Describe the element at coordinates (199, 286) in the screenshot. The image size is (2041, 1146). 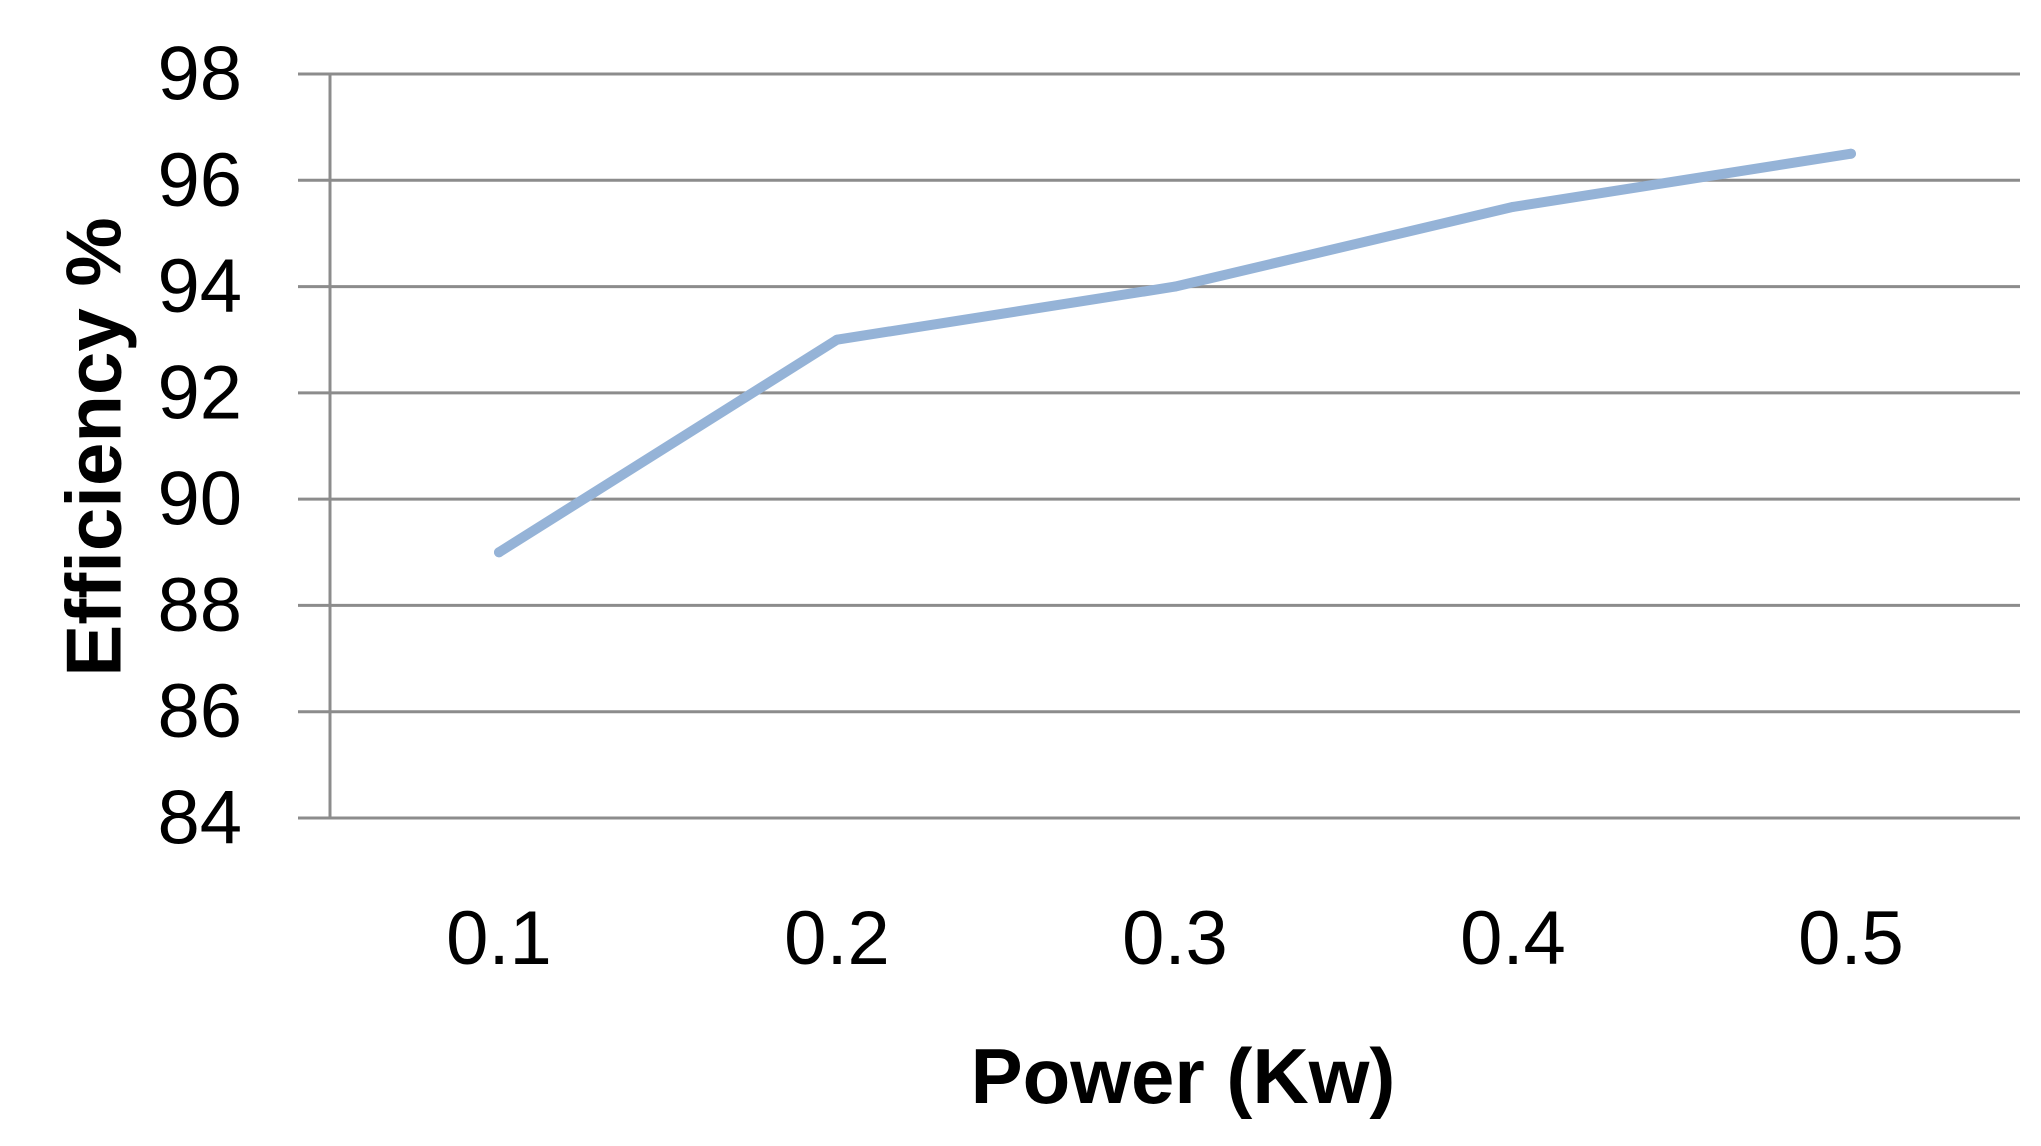
I see `y-tick-label: 94` at that location.